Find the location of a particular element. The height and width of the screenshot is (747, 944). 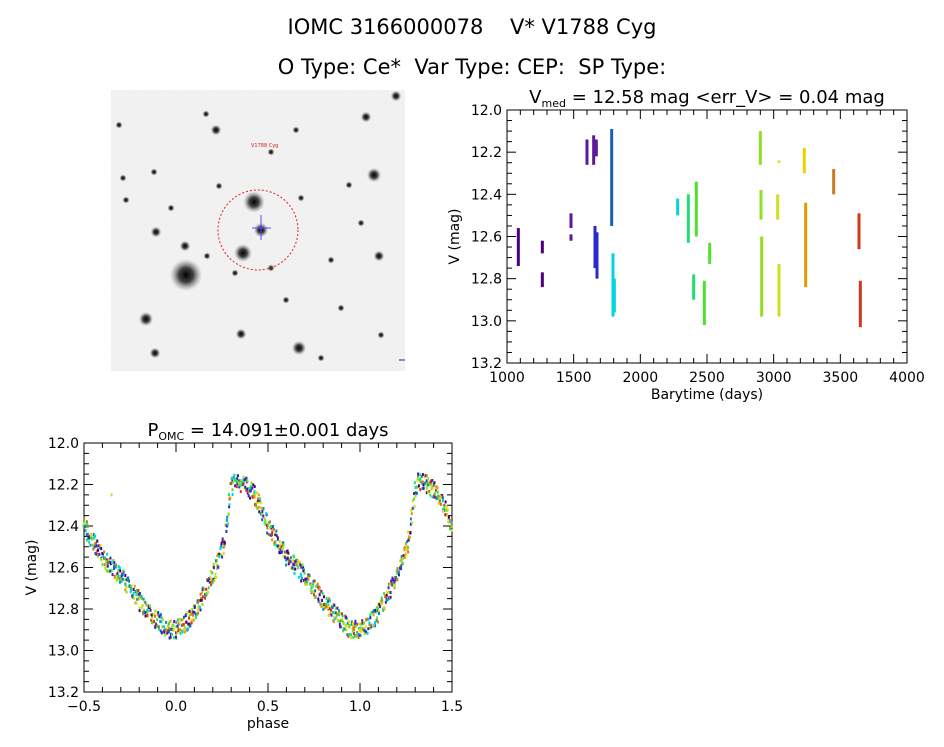

phase-points is located at coordinates (268, 556).